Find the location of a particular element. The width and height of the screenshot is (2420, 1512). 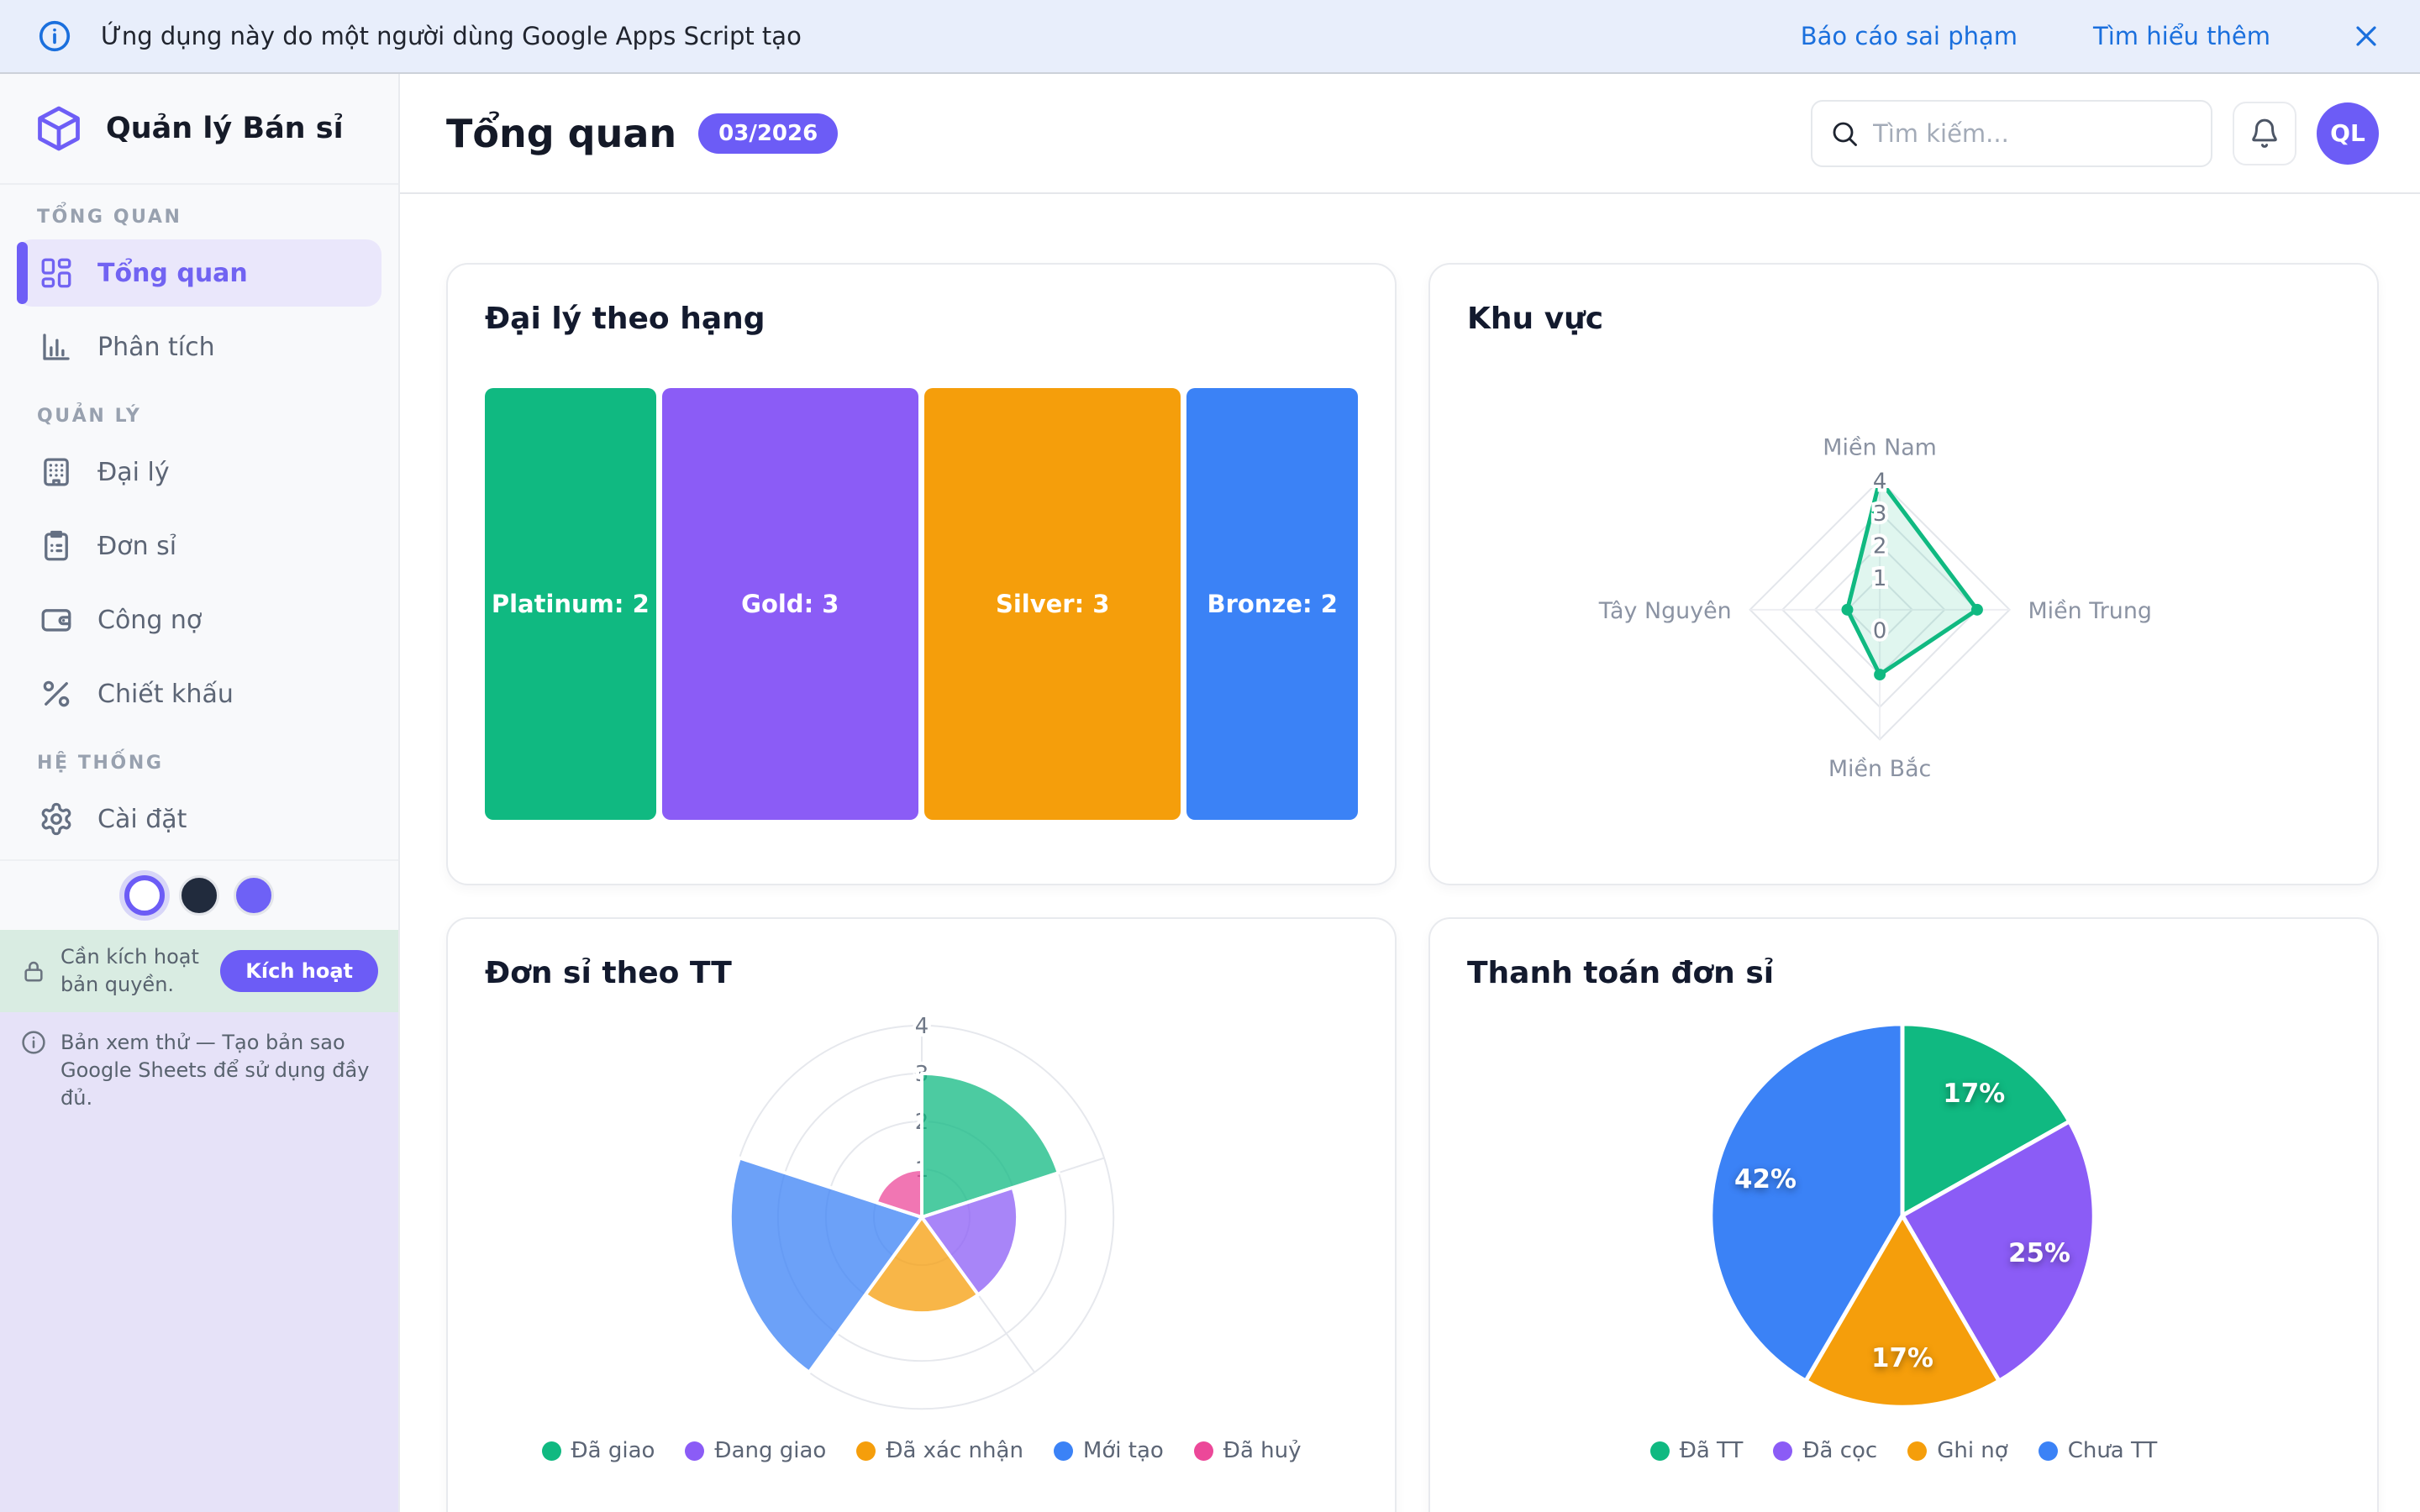

card-title: Đại lý theo hạng is located at coordinates (625, 319).